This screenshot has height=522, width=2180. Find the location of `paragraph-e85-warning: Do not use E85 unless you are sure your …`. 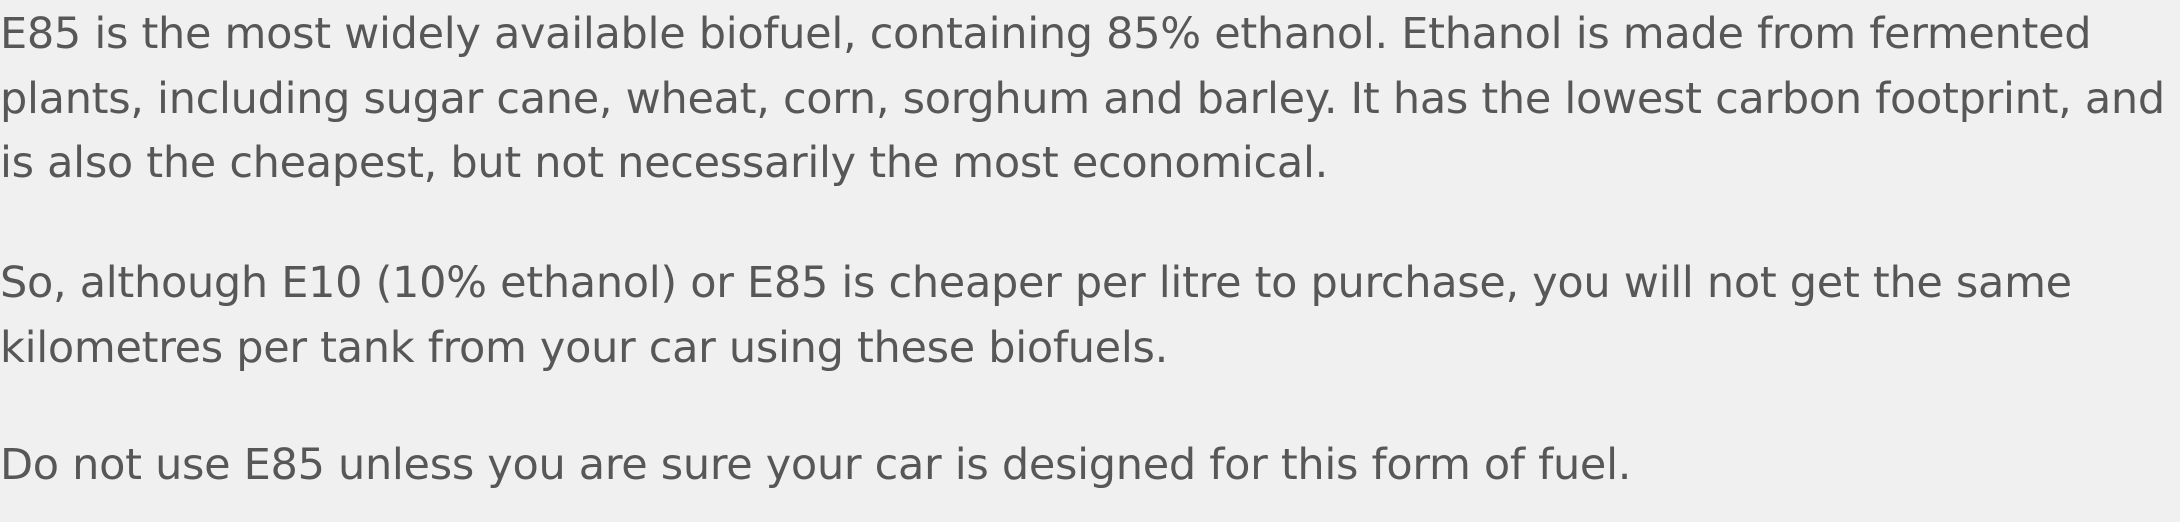

paragraph-e85-warning: Do not use E85 unless you are sure your … is located at coordinates (815, 465).